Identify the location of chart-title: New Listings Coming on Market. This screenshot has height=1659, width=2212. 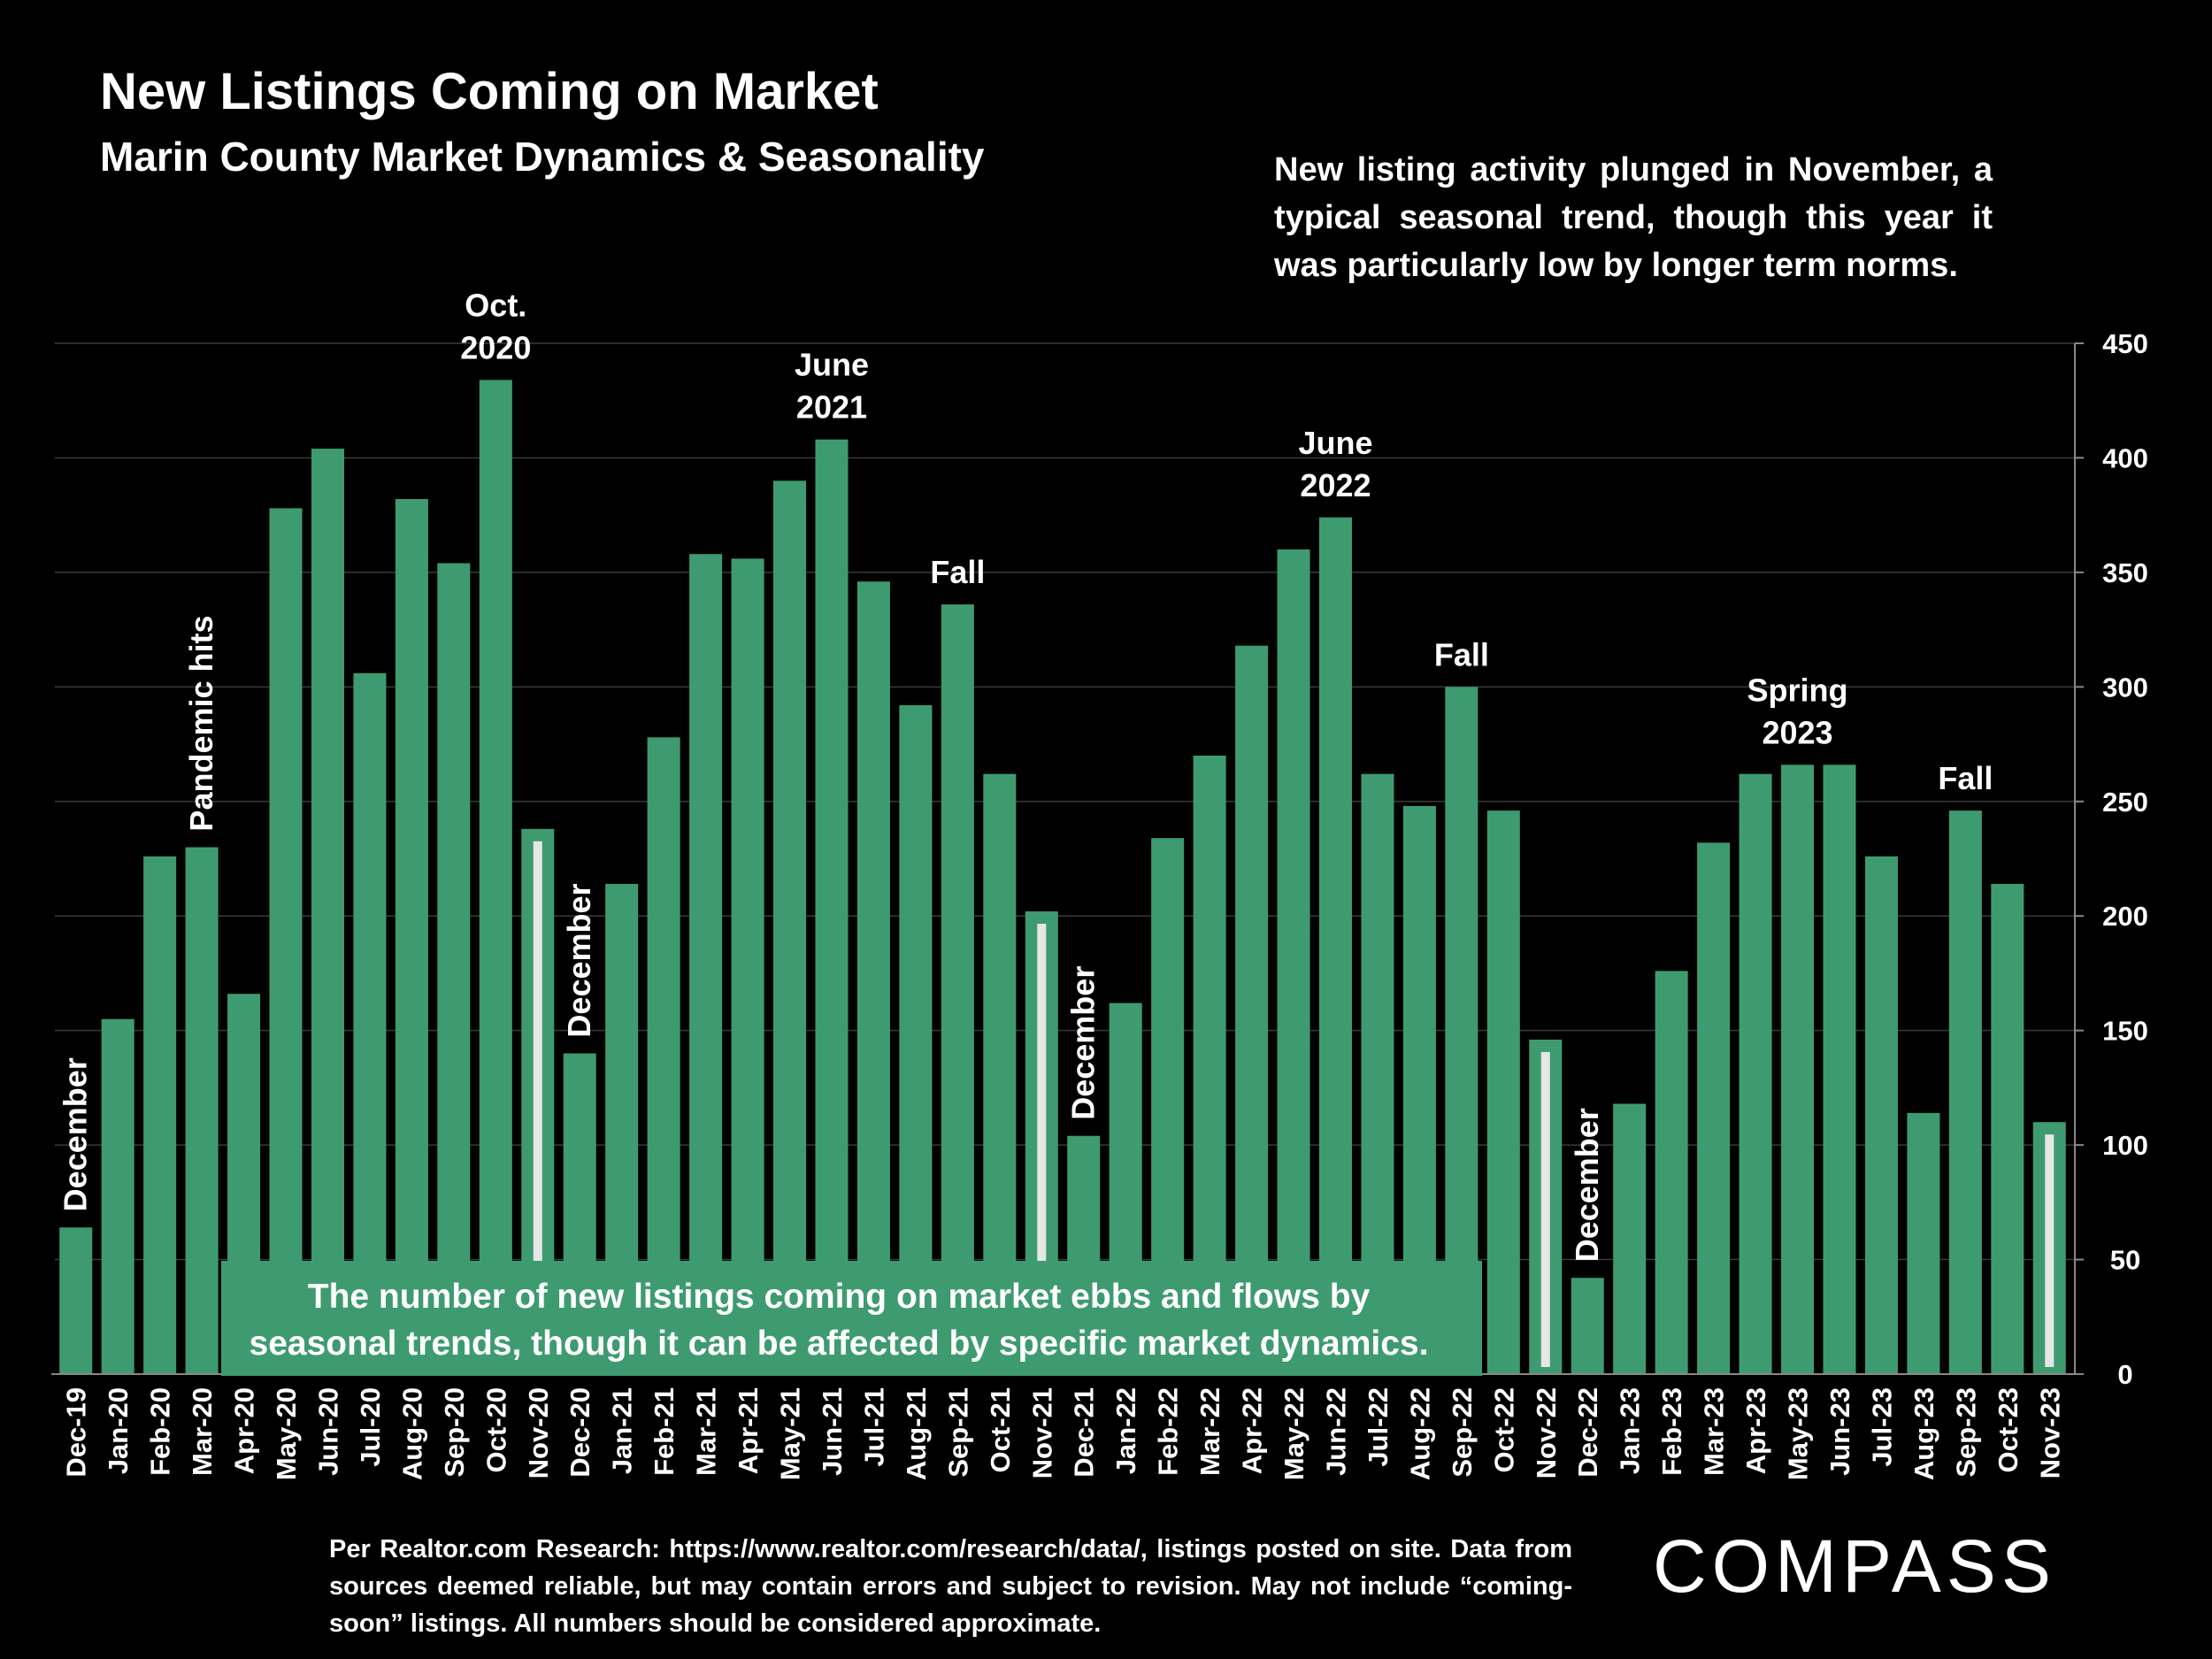
(490, 91).